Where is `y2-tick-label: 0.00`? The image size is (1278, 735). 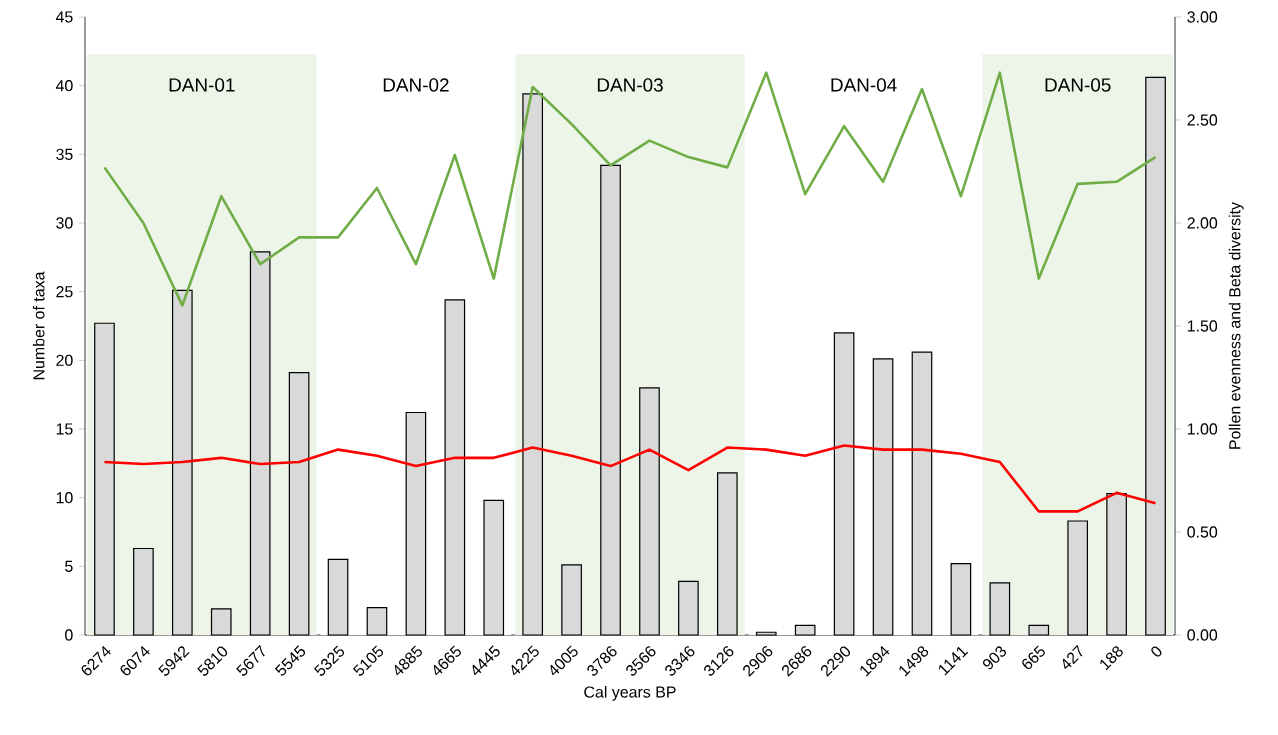
y2-tick-label: 0.00 is located at coordinates (1202, 635).